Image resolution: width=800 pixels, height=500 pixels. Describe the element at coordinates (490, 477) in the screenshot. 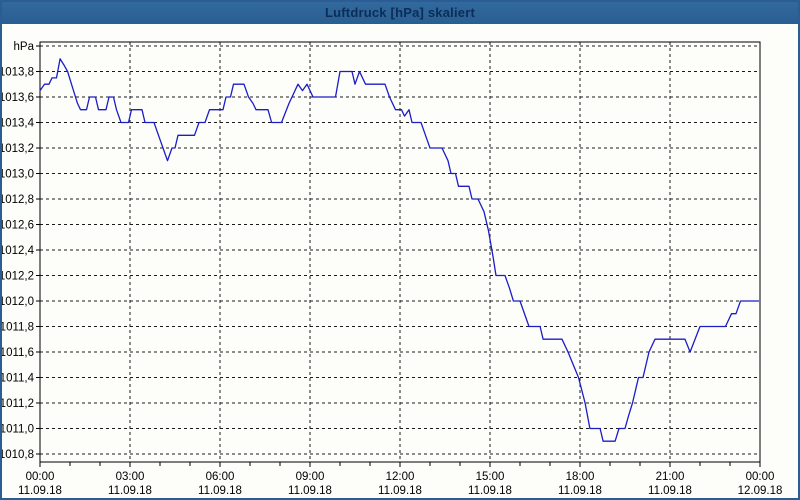

I see `x-tick-time-label: 15:00` at that location.